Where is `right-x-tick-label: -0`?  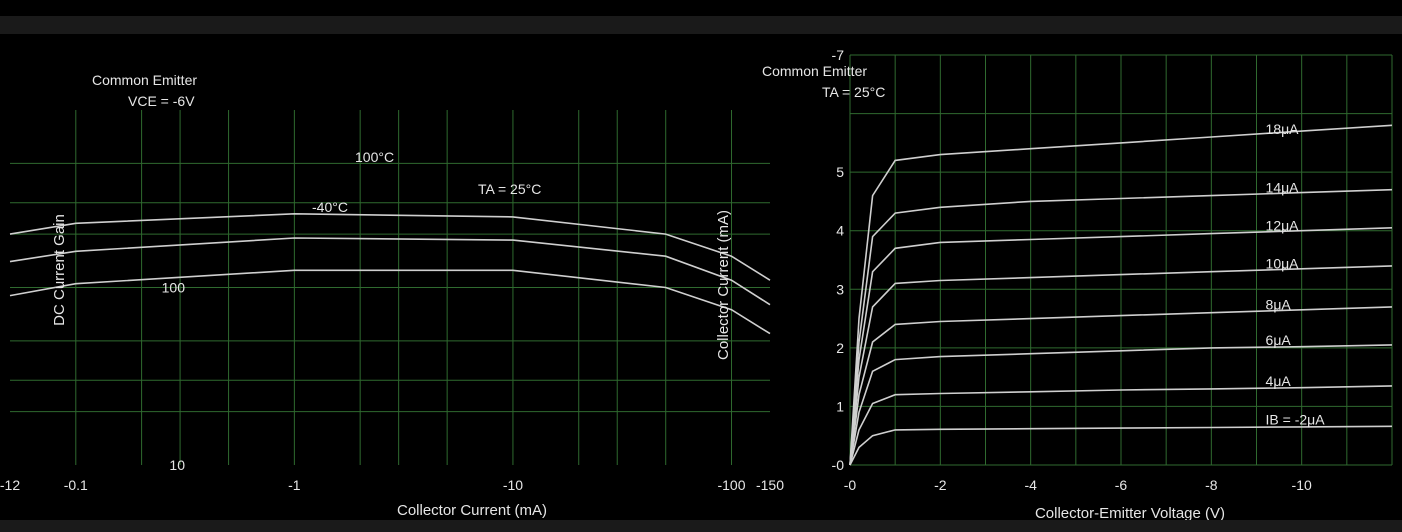
right-x-tick-label: -0 is located at coordinates (850, 485).